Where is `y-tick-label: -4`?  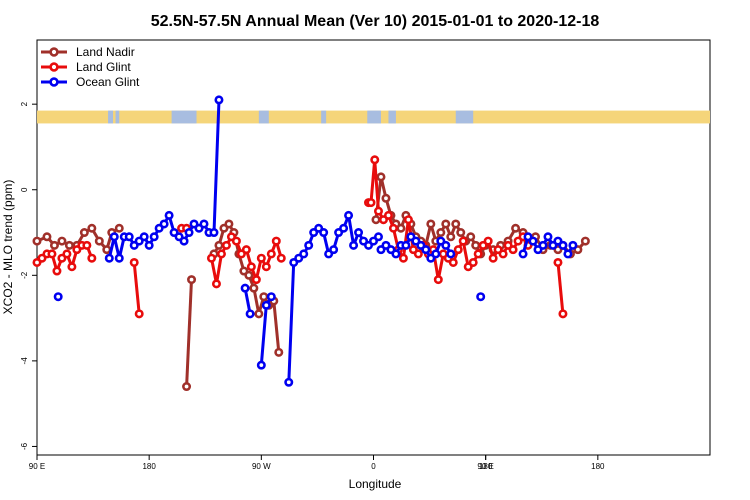
y-tick-label: -4 is located at coordinates (24, 361).